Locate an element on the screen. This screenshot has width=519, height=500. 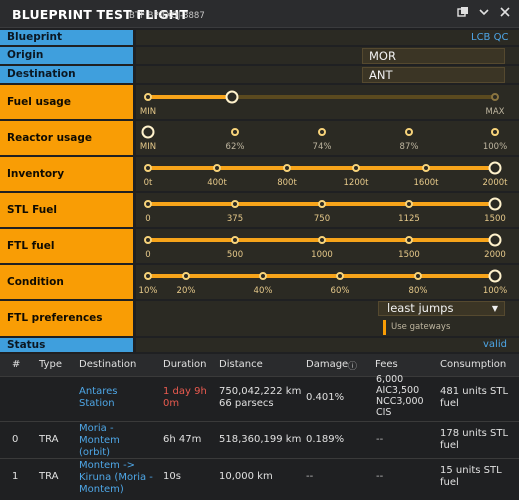
row-destination: Montem -> Kiruna (Moria - Montem) is located at coordinates (116, 477).